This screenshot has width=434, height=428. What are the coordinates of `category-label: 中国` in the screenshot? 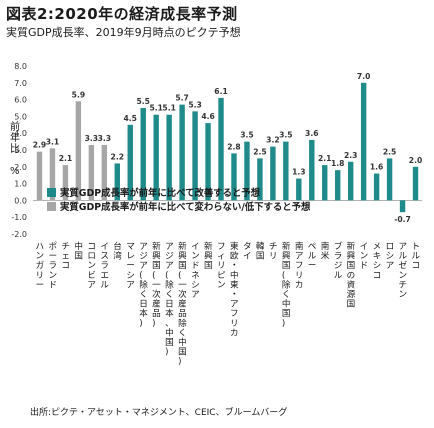 It's located at (78, 251).